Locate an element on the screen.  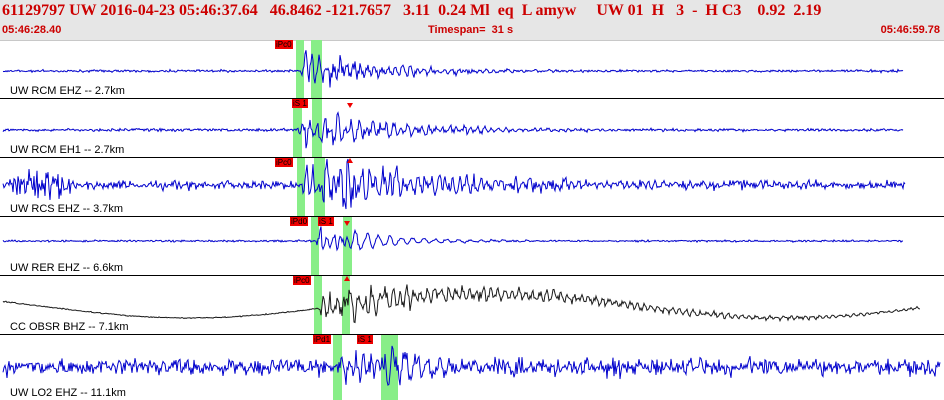
trace-label: UW RCM EHZ -- 2.7km is located at coordinates (67, 91).